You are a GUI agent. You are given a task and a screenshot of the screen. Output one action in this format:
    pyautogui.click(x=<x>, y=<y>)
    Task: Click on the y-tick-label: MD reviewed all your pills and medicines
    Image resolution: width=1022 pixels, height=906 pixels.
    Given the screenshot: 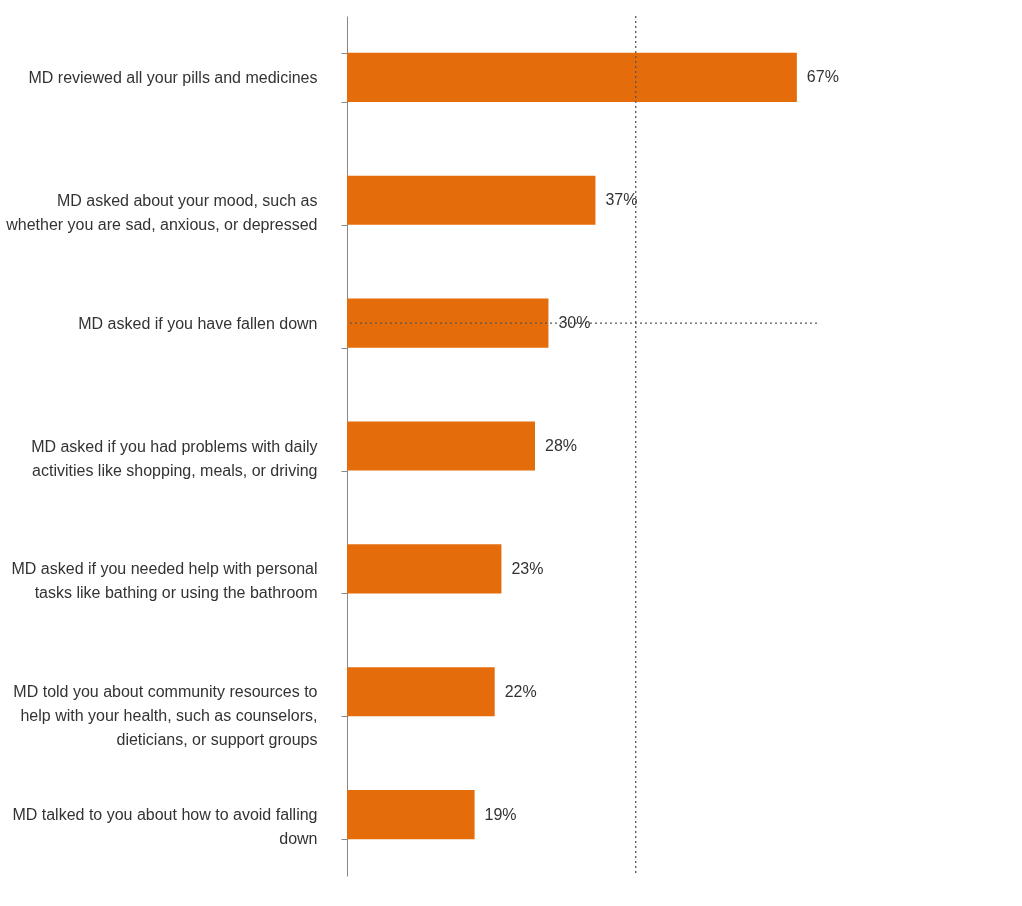 What is the action you would take?
    pyautogui.click(x=173, y=77)
    